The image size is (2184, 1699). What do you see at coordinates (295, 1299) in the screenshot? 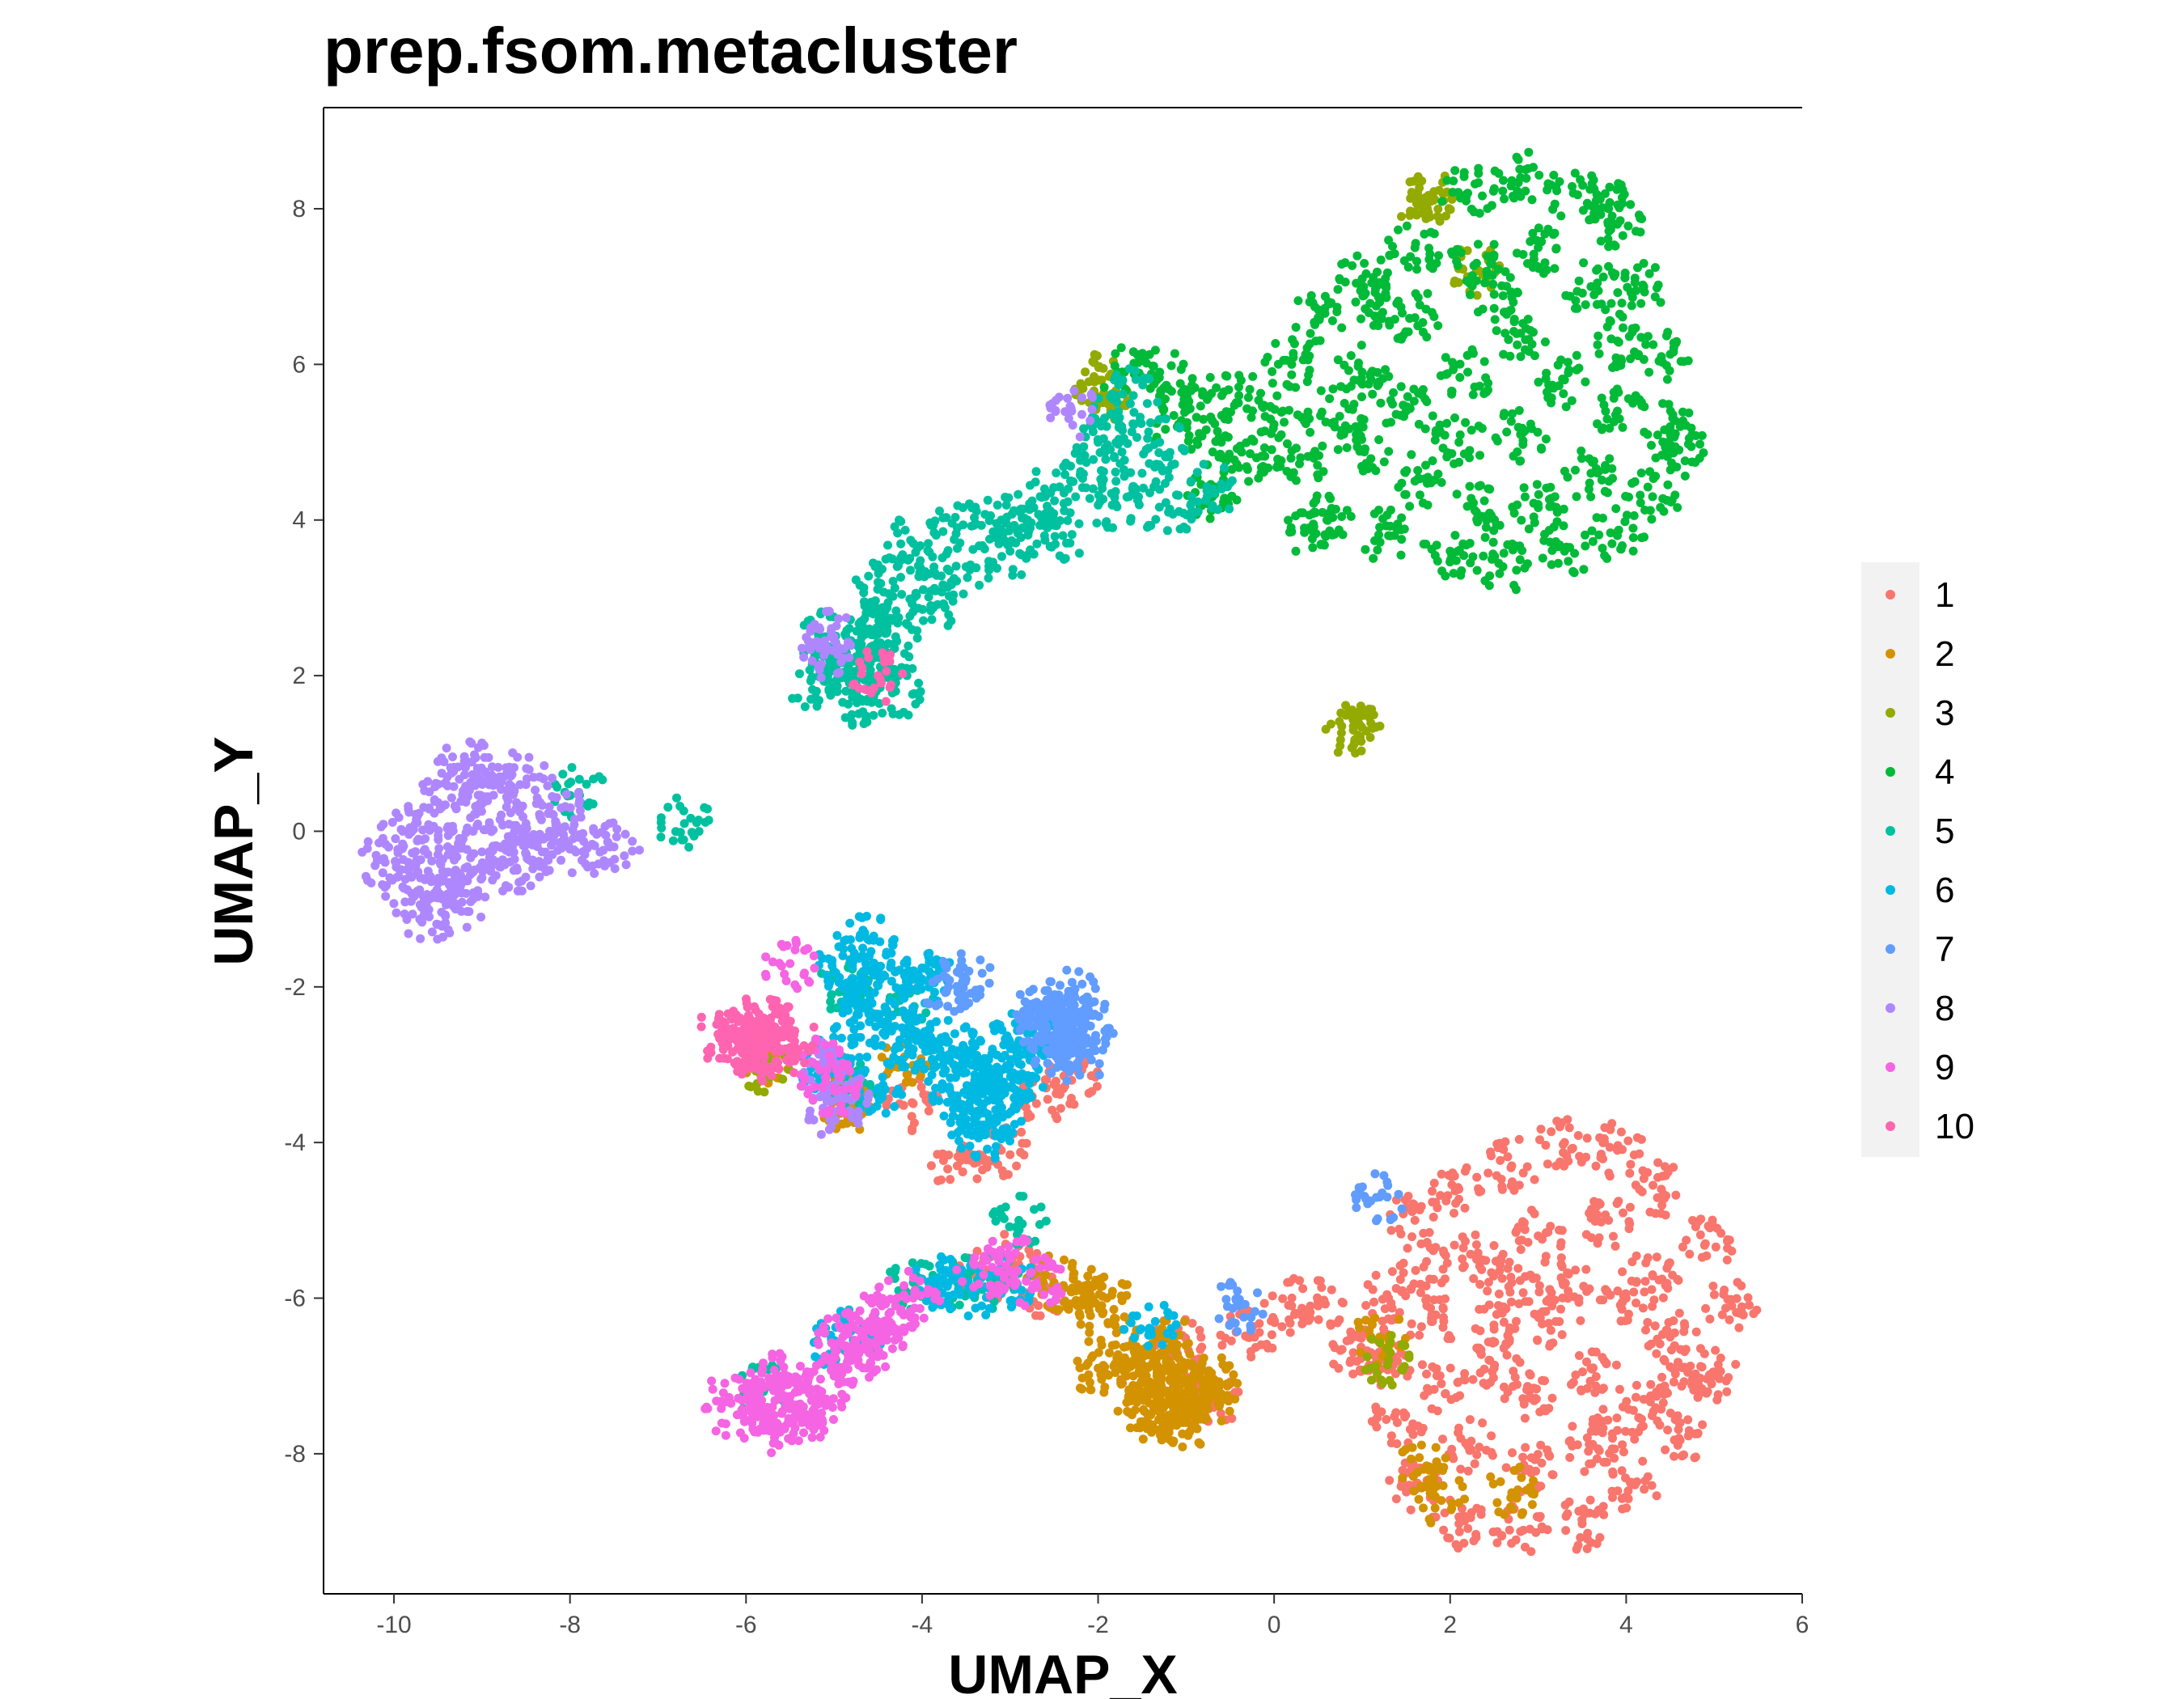
I see `y-tick-label: -6` at bounding box center [295, 1299].